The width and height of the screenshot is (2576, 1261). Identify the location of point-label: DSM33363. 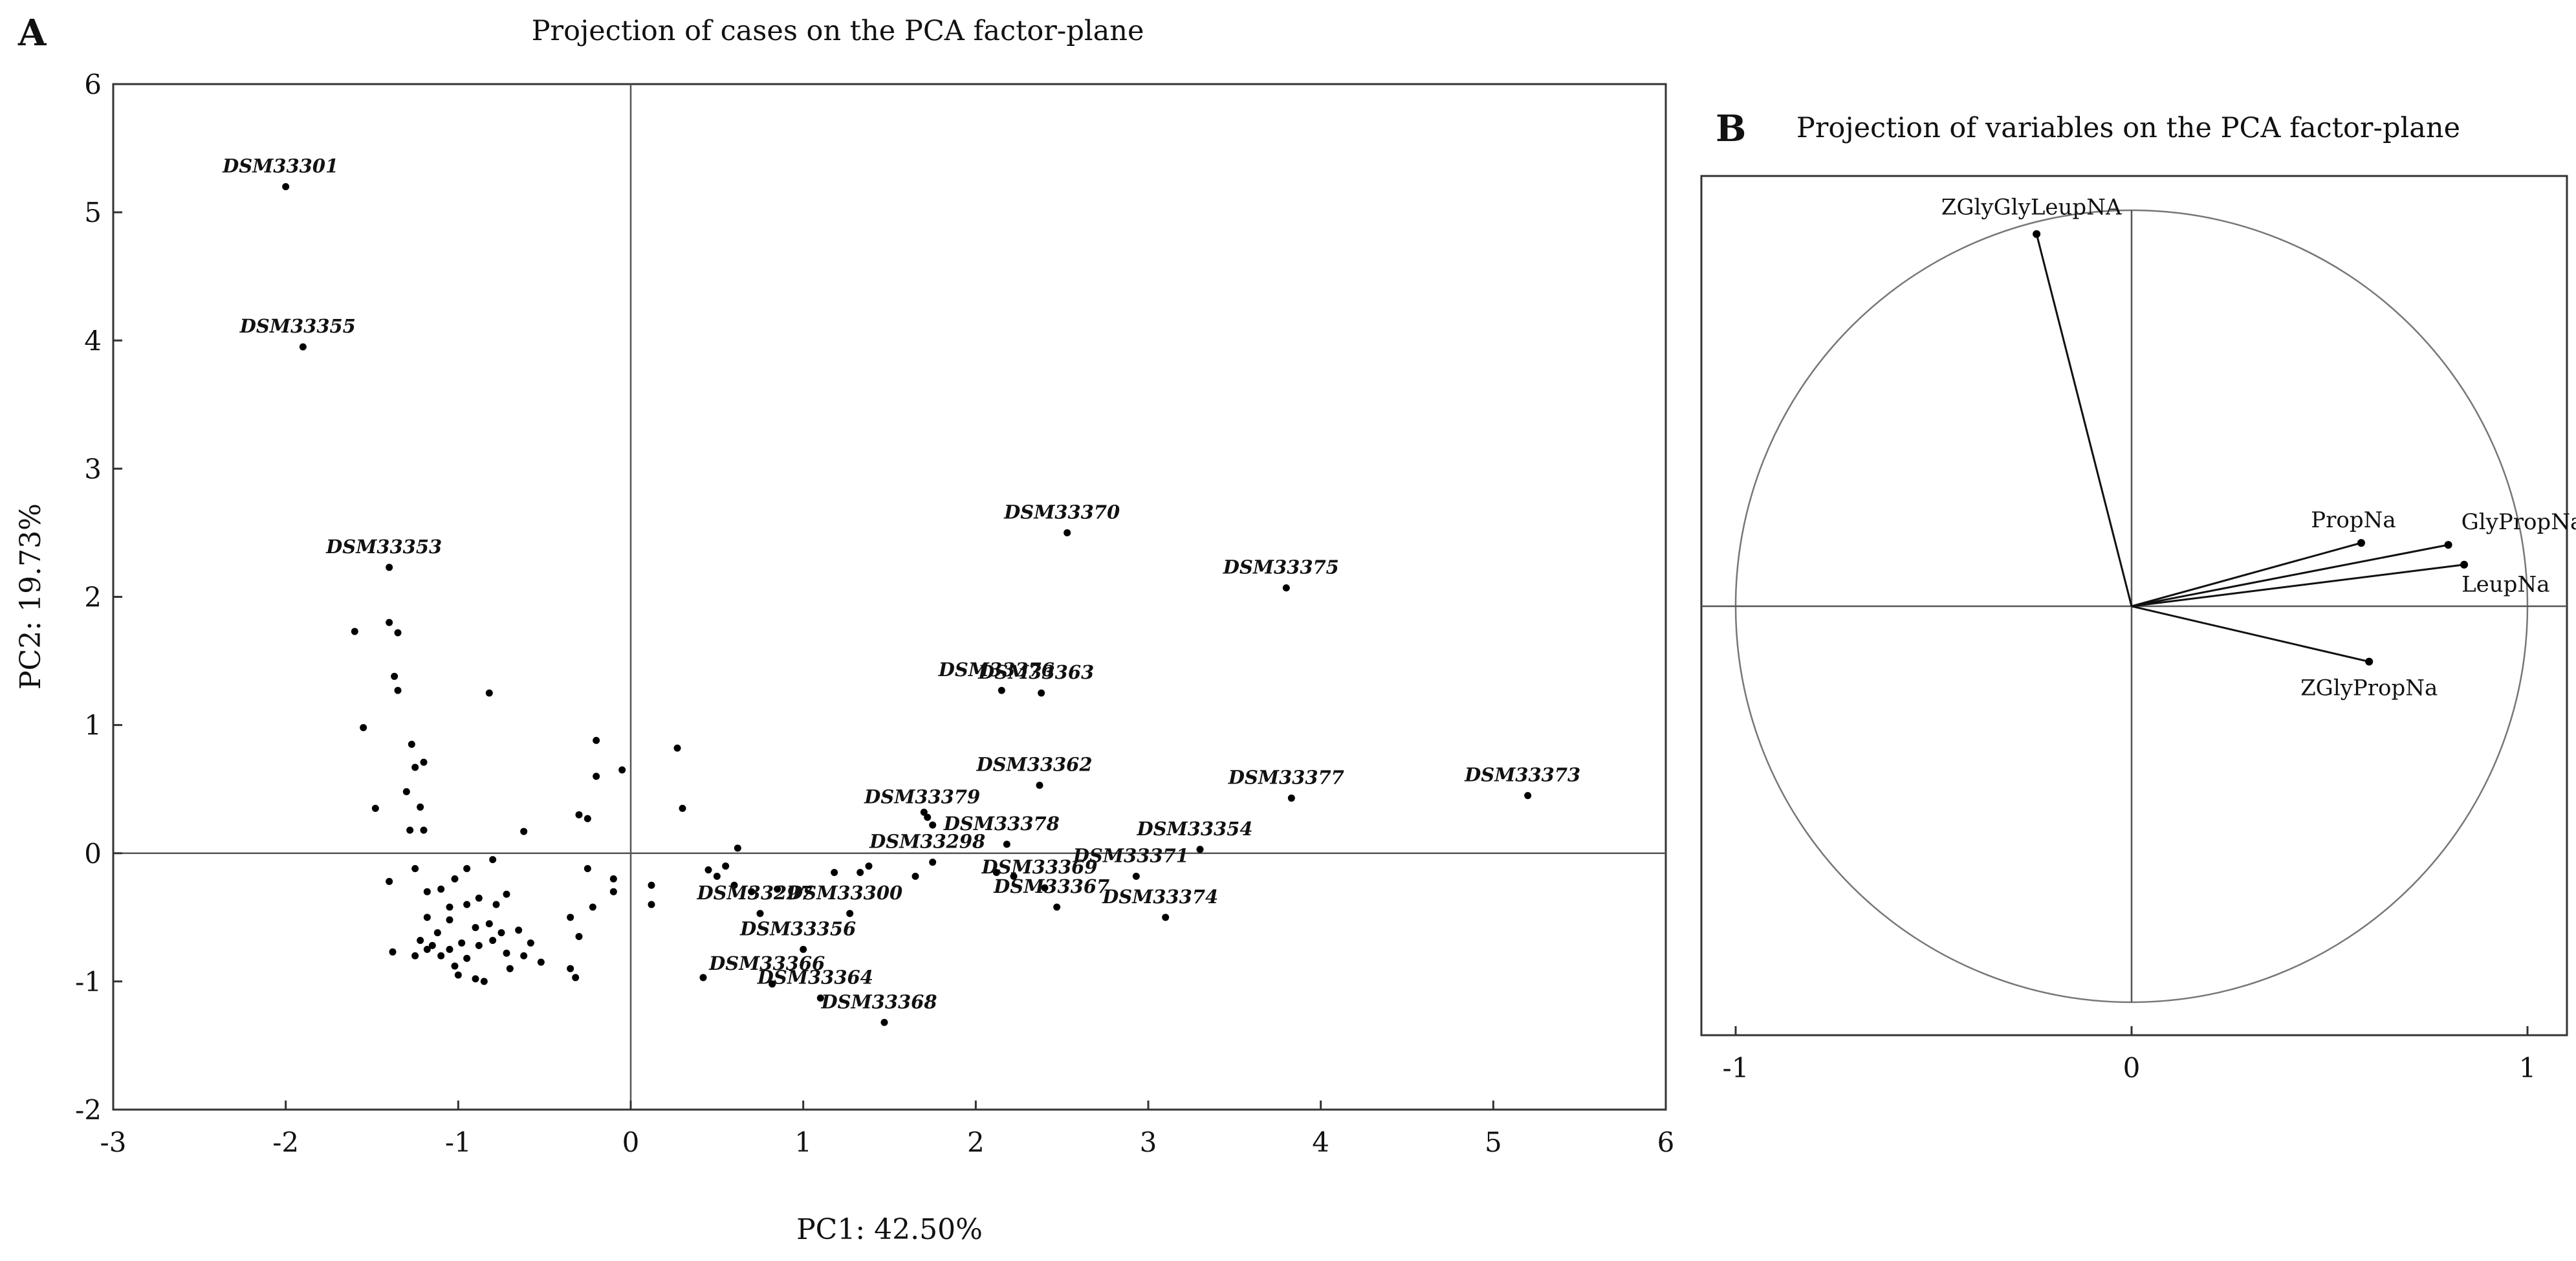
(1035, 672).